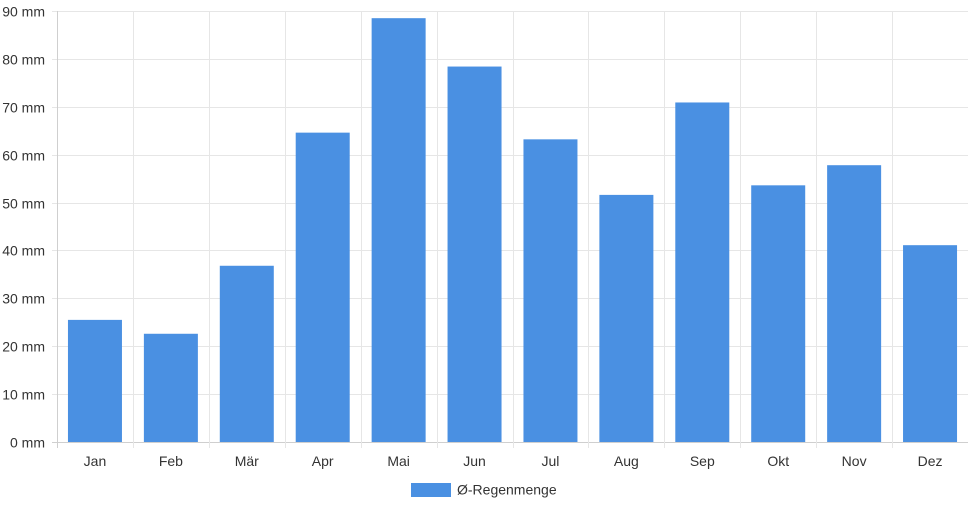 This screenshot has width=968, height=508. Describe the element at coordinates (23, 156) in the screenshot. I see `y-tick-label: 60 mm` at that location.